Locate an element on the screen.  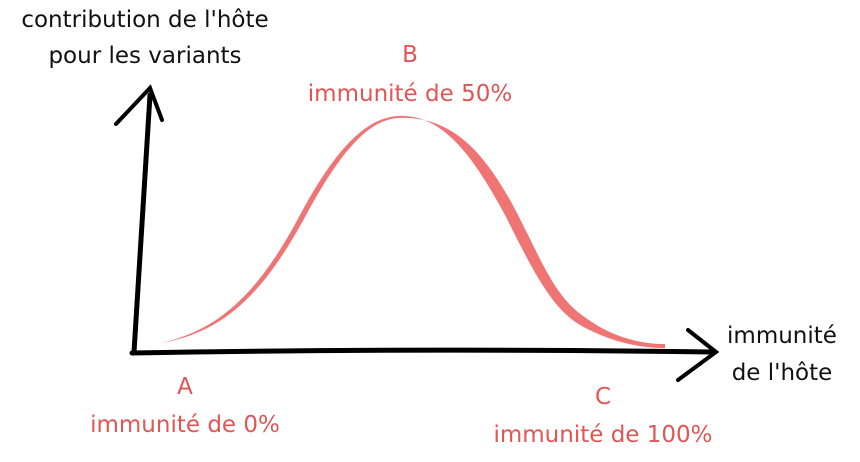
point-label: immunité de 50% is located at coordinates (410, 94).